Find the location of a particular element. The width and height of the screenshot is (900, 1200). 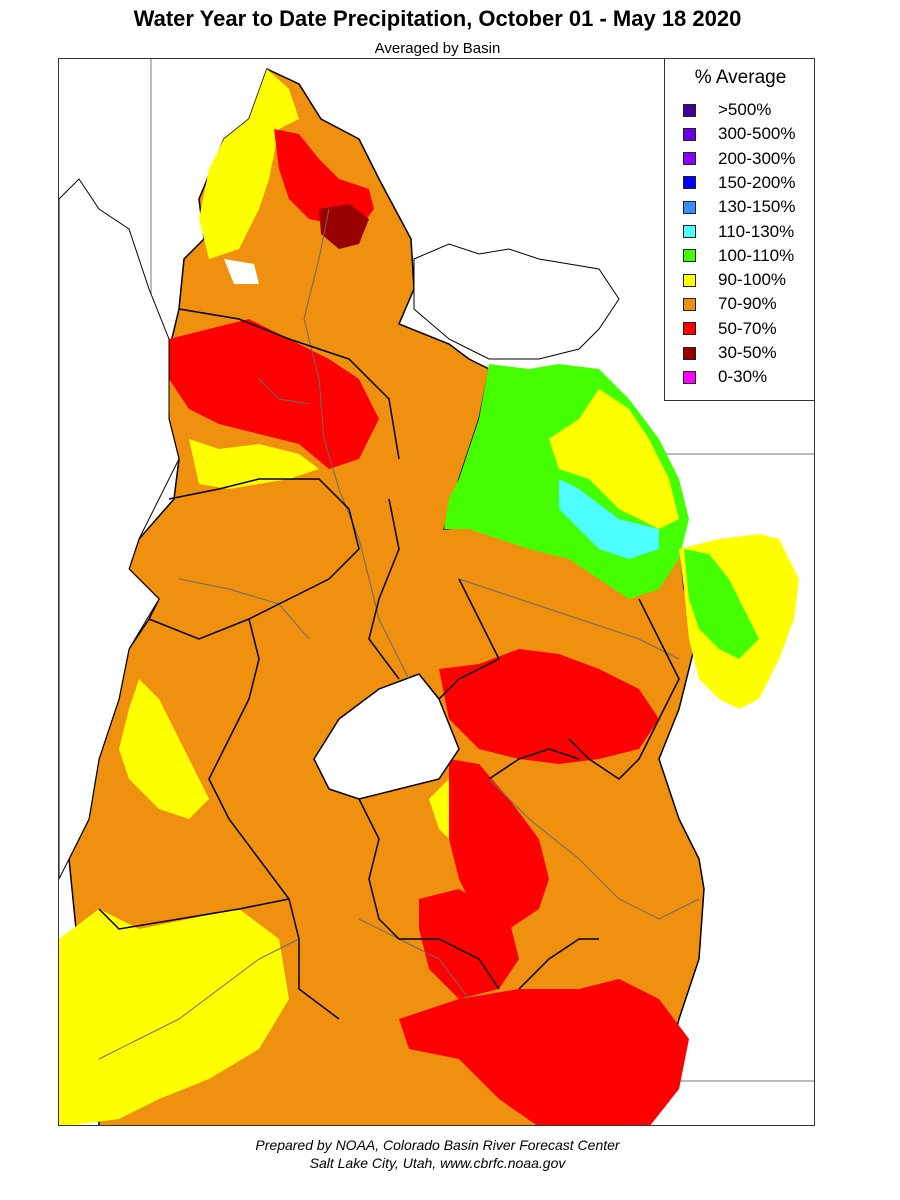

basin-region-50-70-south is located at coordinates (469, 944).